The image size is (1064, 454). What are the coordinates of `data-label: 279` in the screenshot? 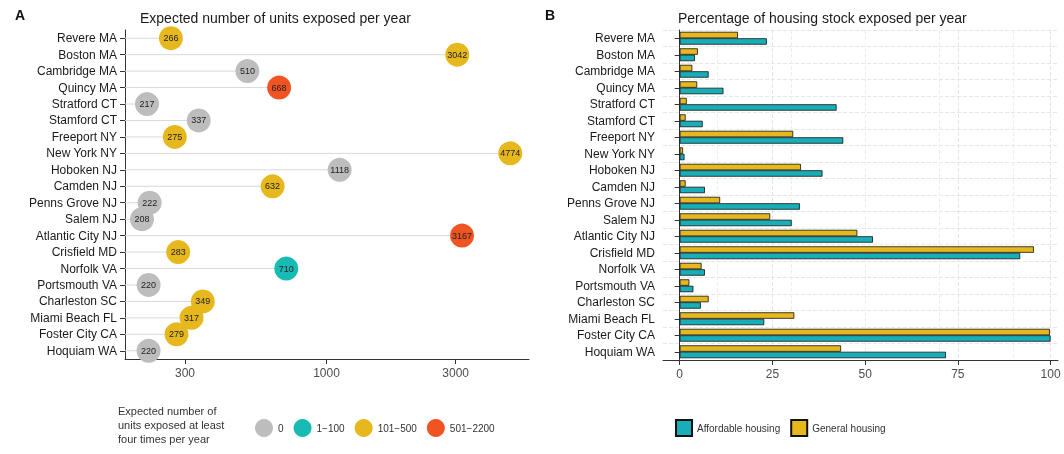 It's located at (176, 334).